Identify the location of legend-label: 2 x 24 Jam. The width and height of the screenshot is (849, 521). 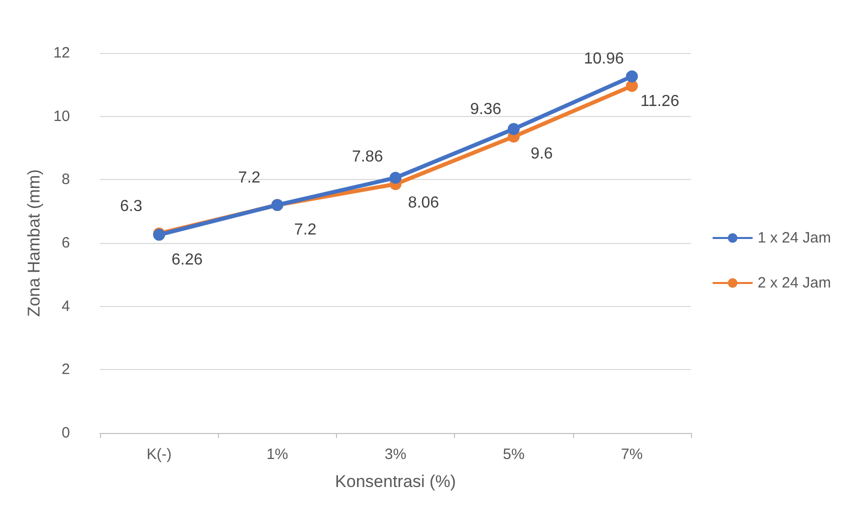
(795, 283).